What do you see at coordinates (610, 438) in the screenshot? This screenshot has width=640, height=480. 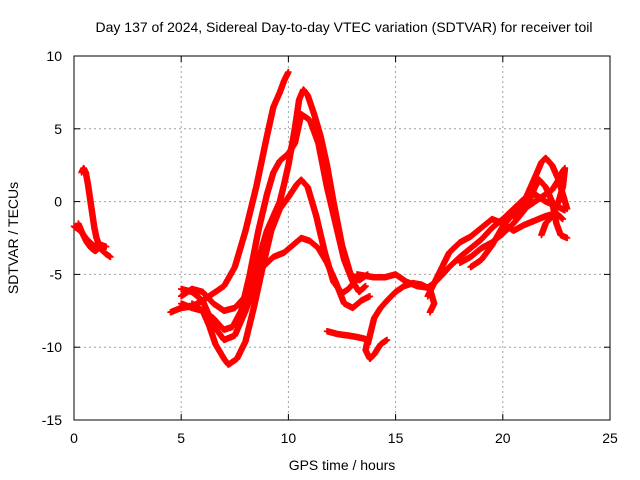 I see `x-tick-label: 25` at bounding box center [610, 438].